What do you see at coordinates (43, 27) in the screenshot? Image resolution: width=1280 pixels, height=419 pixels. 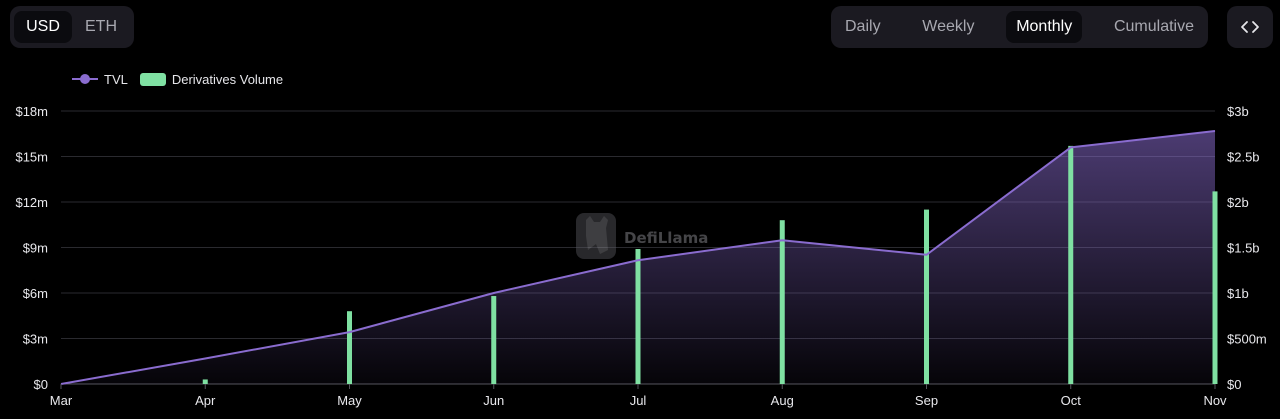 I see `currency-option-usd: USD` at bounding box center [43, 27].